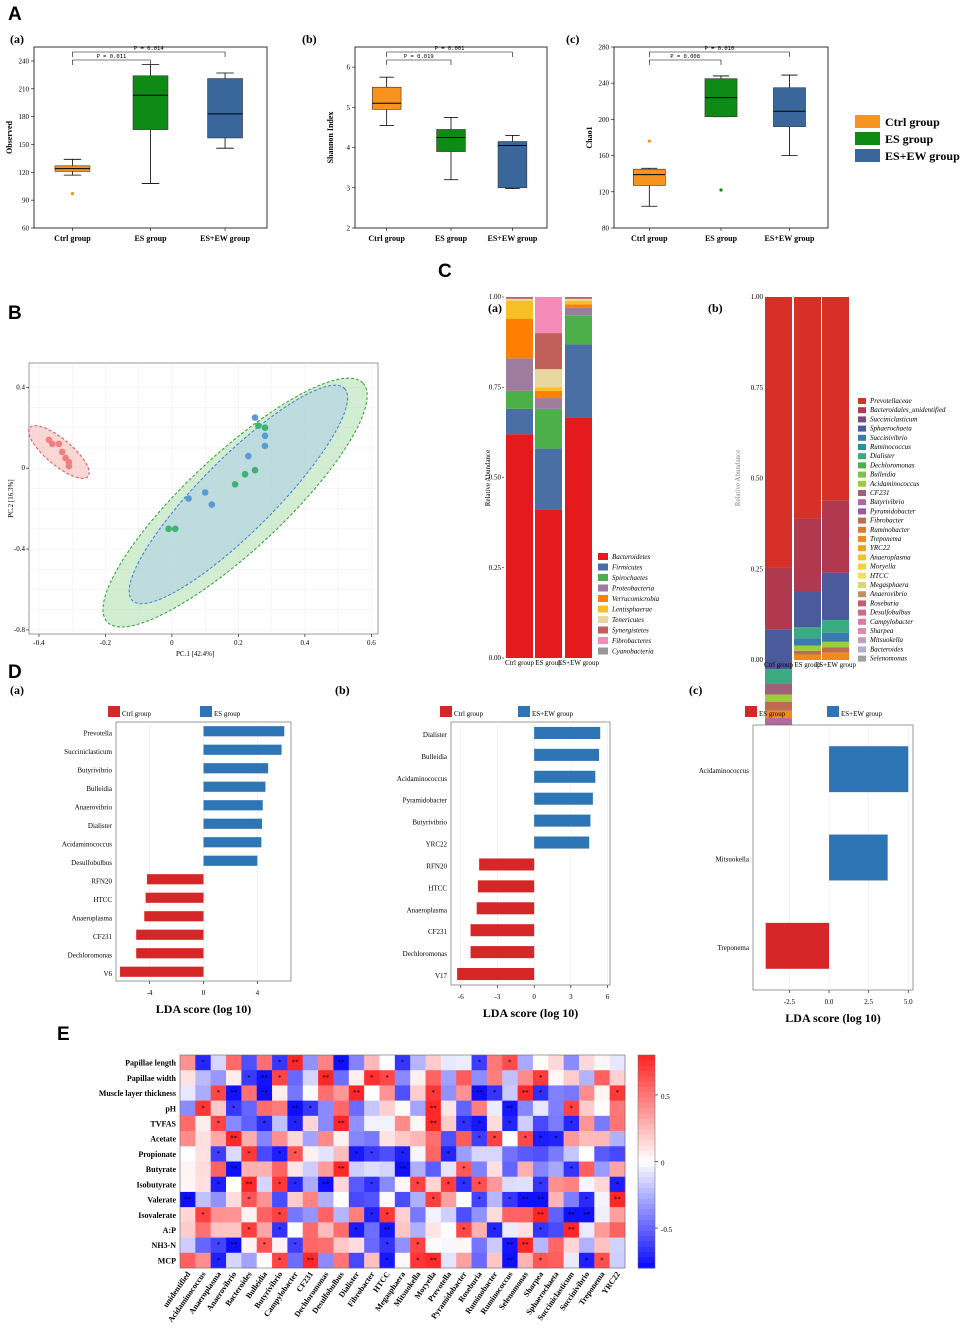 Image resolution: width=969 pixels, height=1339 pixels. What do you see at coordinates (101, 881) in the screenshot?
I see `category-label: RFN20` at bounding box center [101, 881].